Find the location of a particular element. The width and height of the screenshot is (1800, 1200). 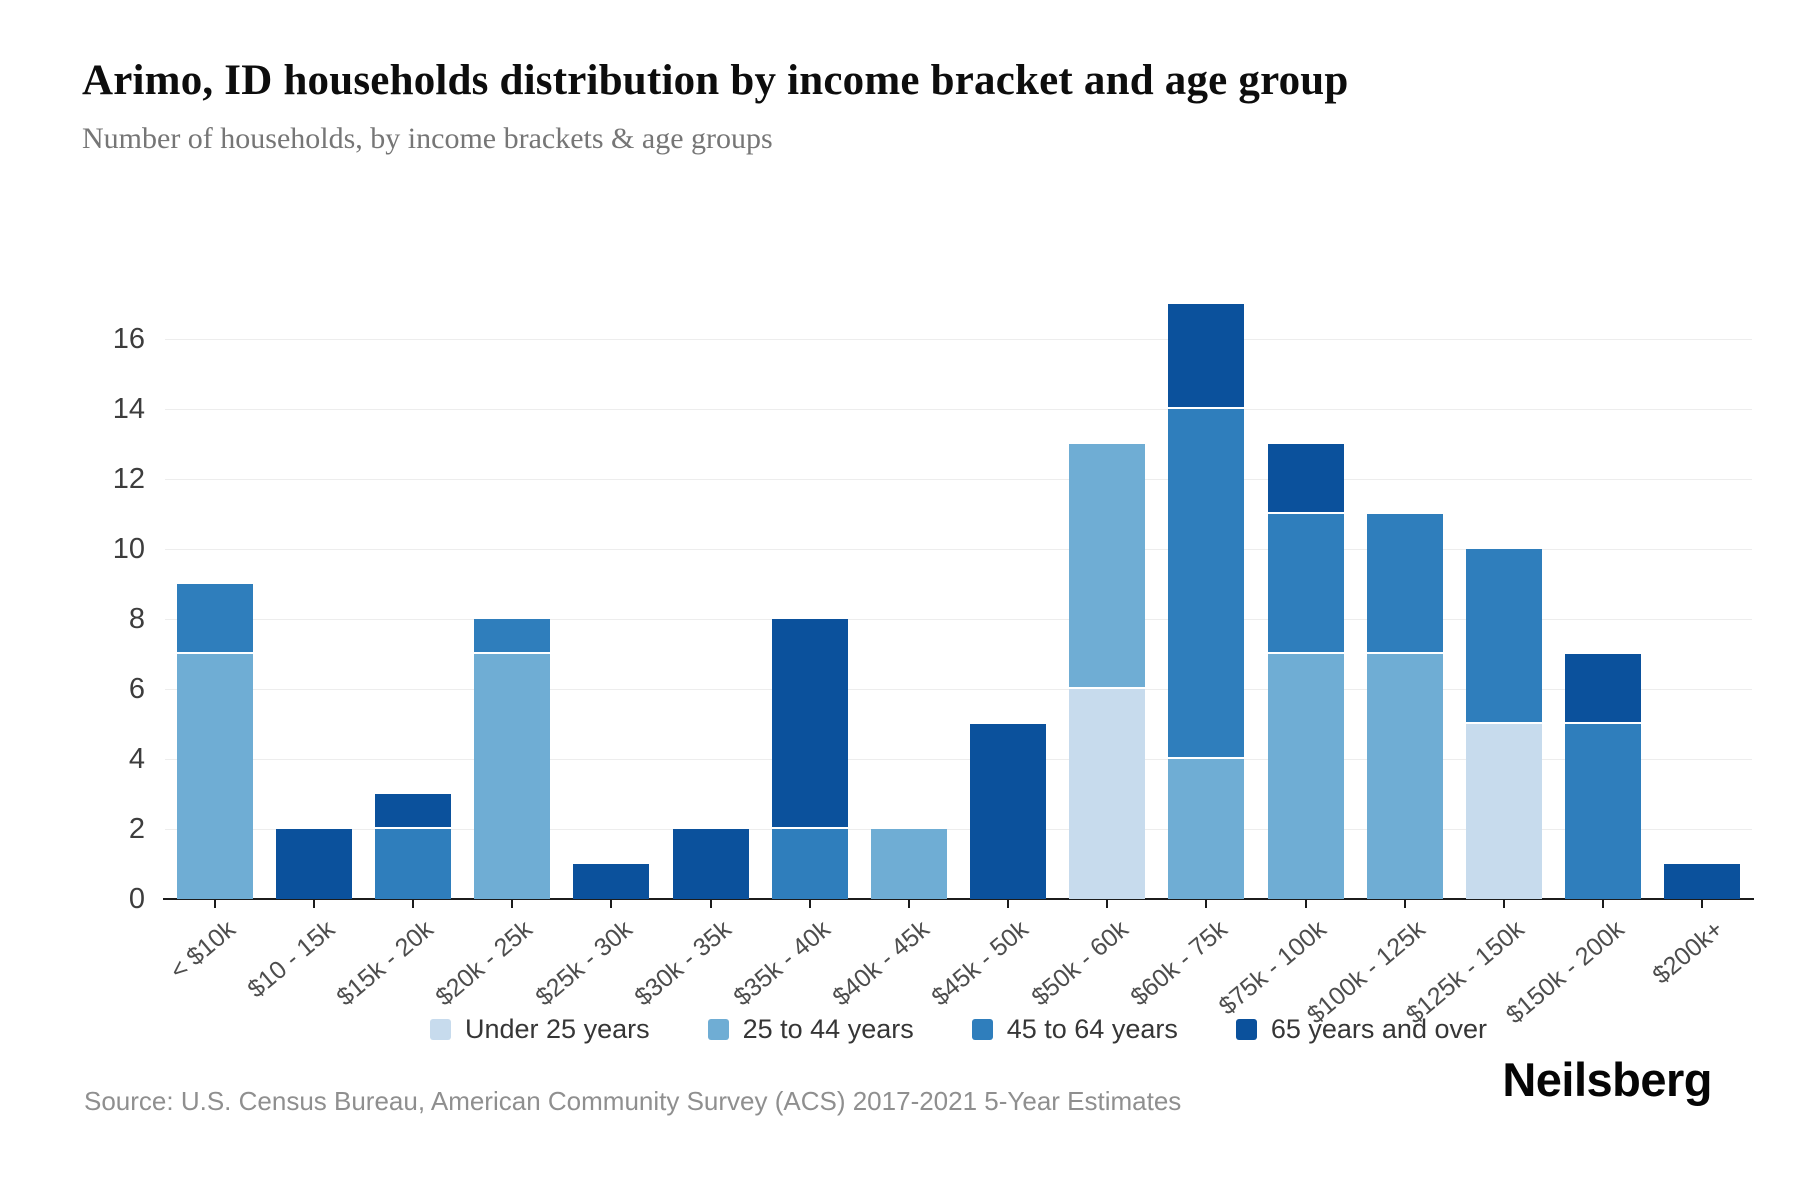

y-axis-label: 14 is located at coordinates (128, 409).